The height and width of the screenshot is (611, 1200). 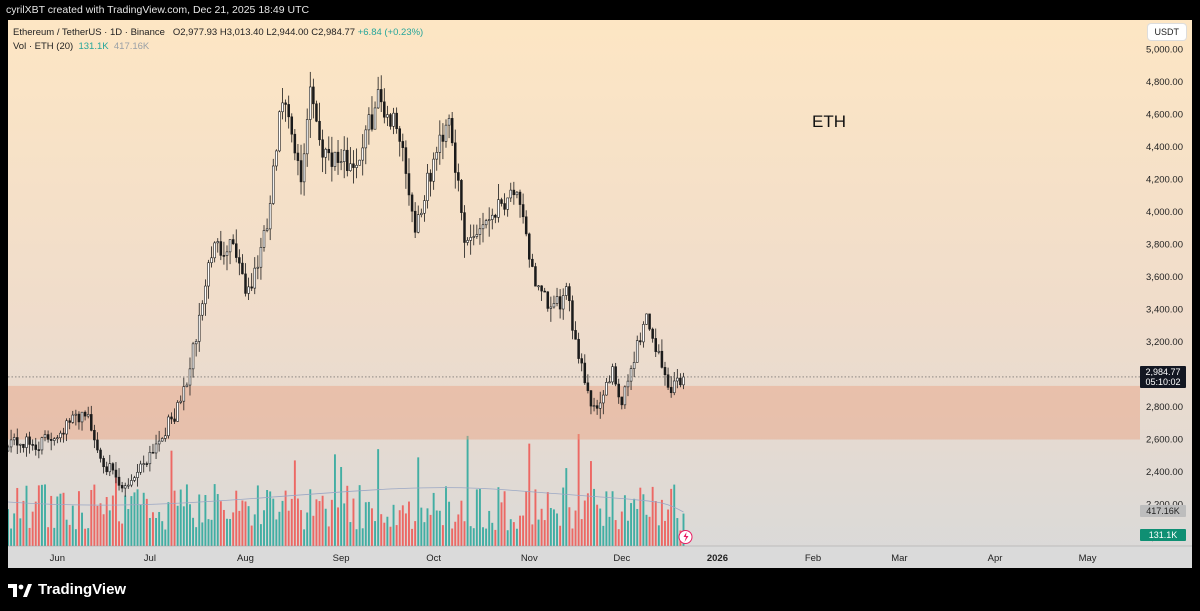 What do you see at coordinates (1164, 342) in the screenshot?
I see `y-tick-label: 3,200.00` at bounding box center [1164, 342].